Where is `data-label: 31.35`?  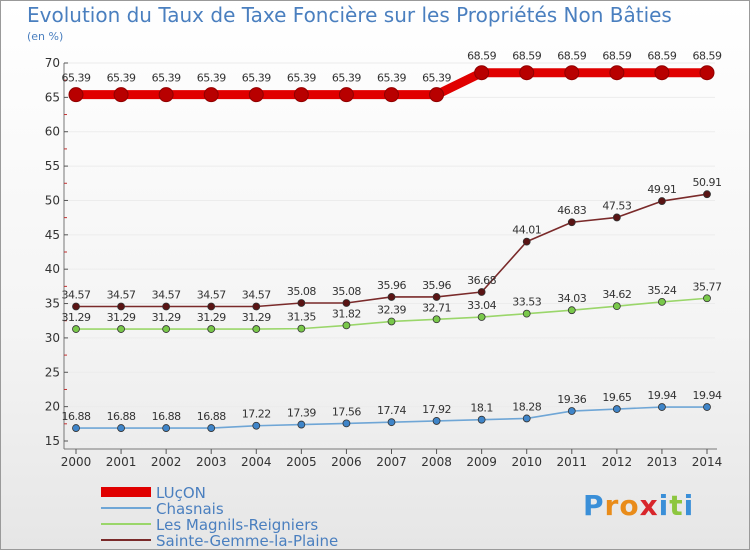 data-label: 31.35 is located at coordinates (301, 317).